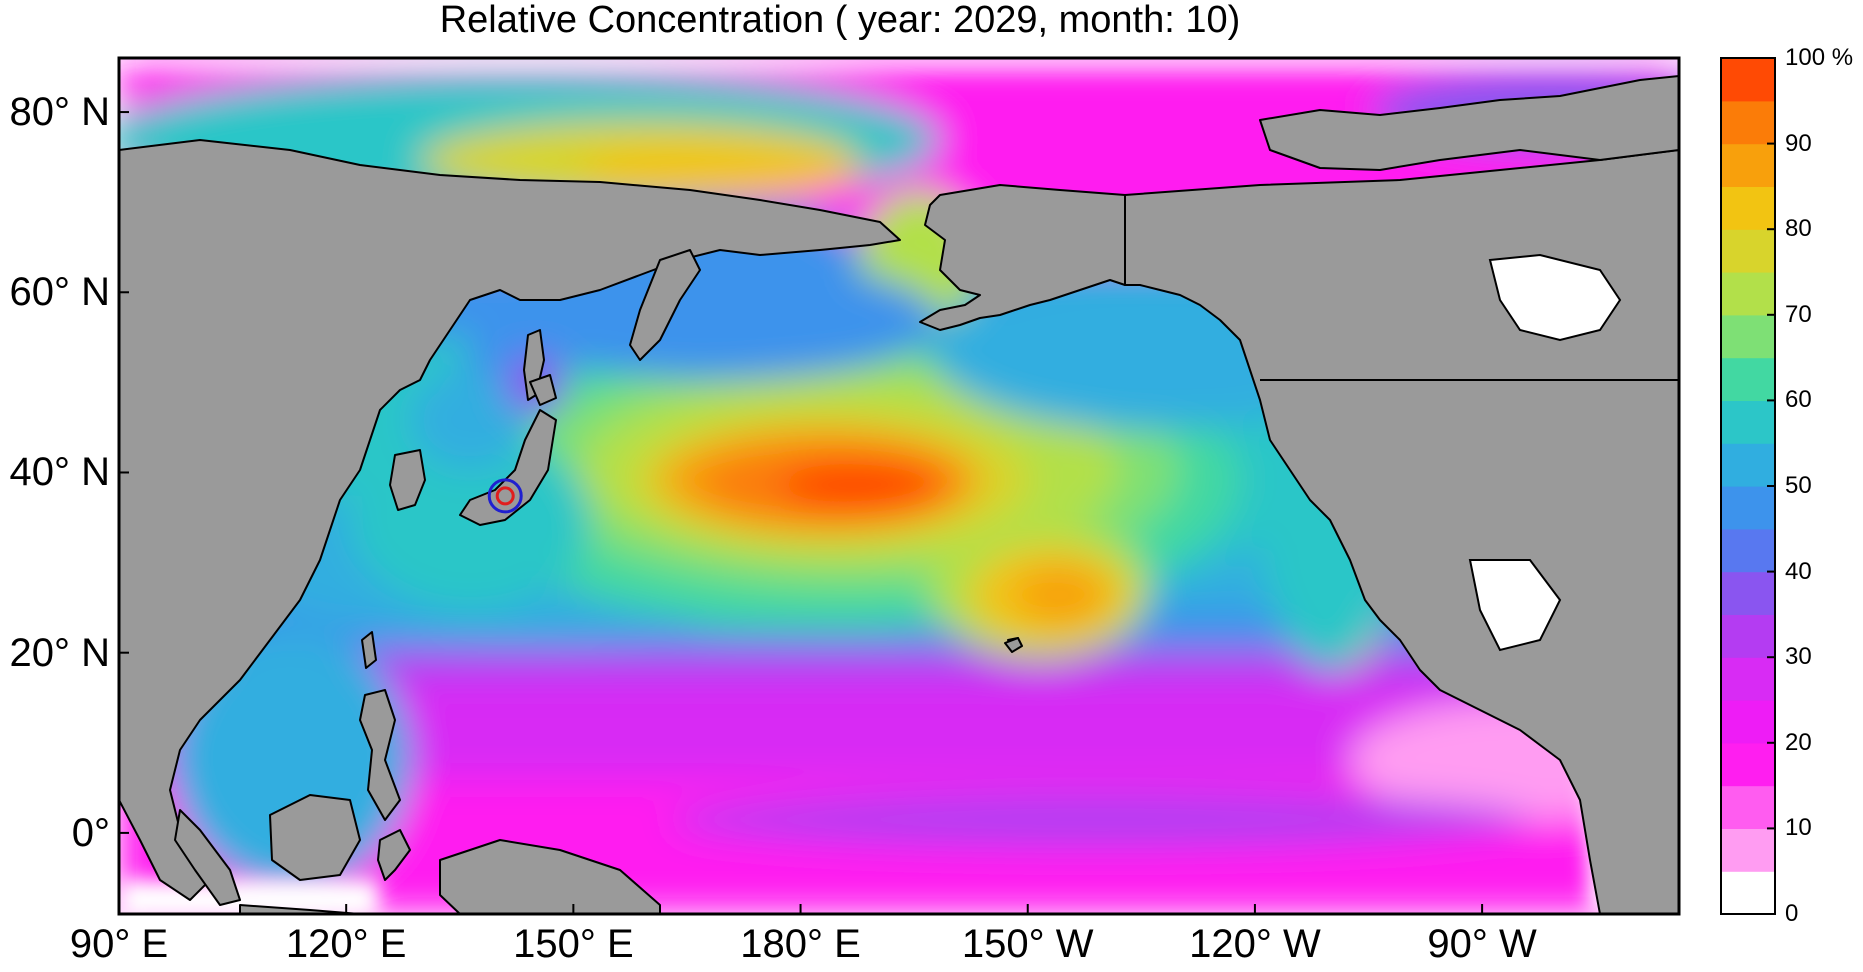 The width and height of the screenshot is (1863, 972). I want to click on colorbar-frame, so click(1748, 486).